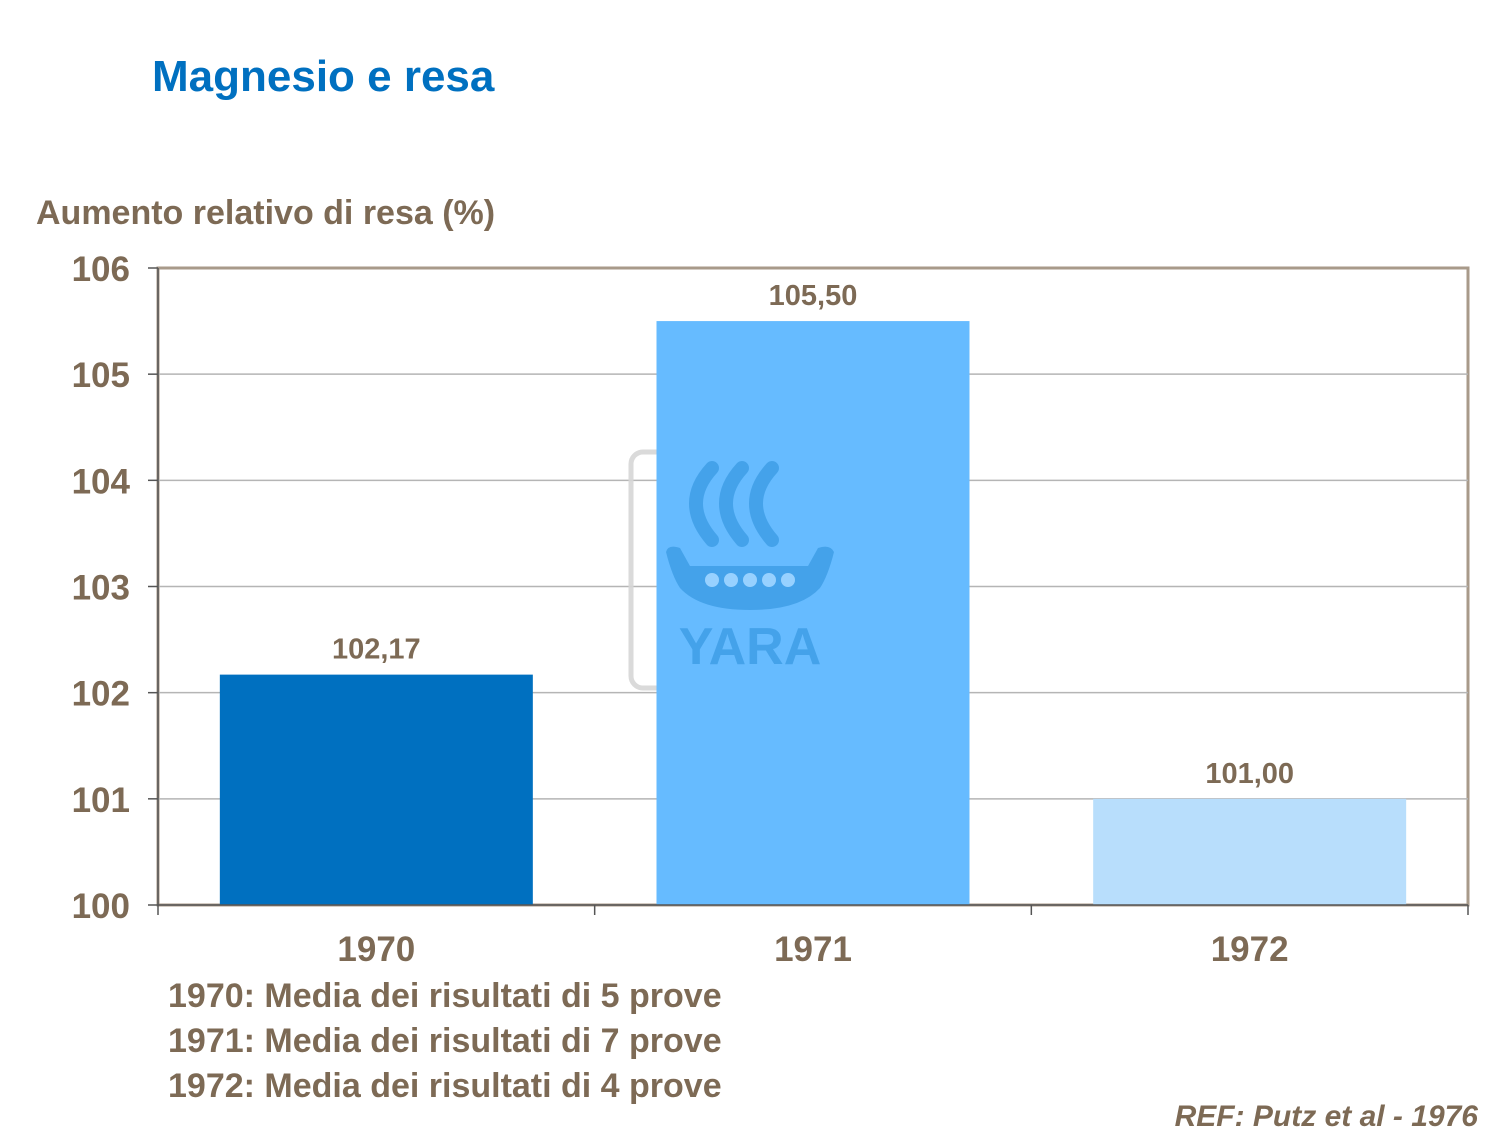 The image size is (1500, 1142). What do you see at coordinates (1250, 949) in the screenshot?
I see `x-tick-label-1972: 1972` at bounding box center [1250, 949].